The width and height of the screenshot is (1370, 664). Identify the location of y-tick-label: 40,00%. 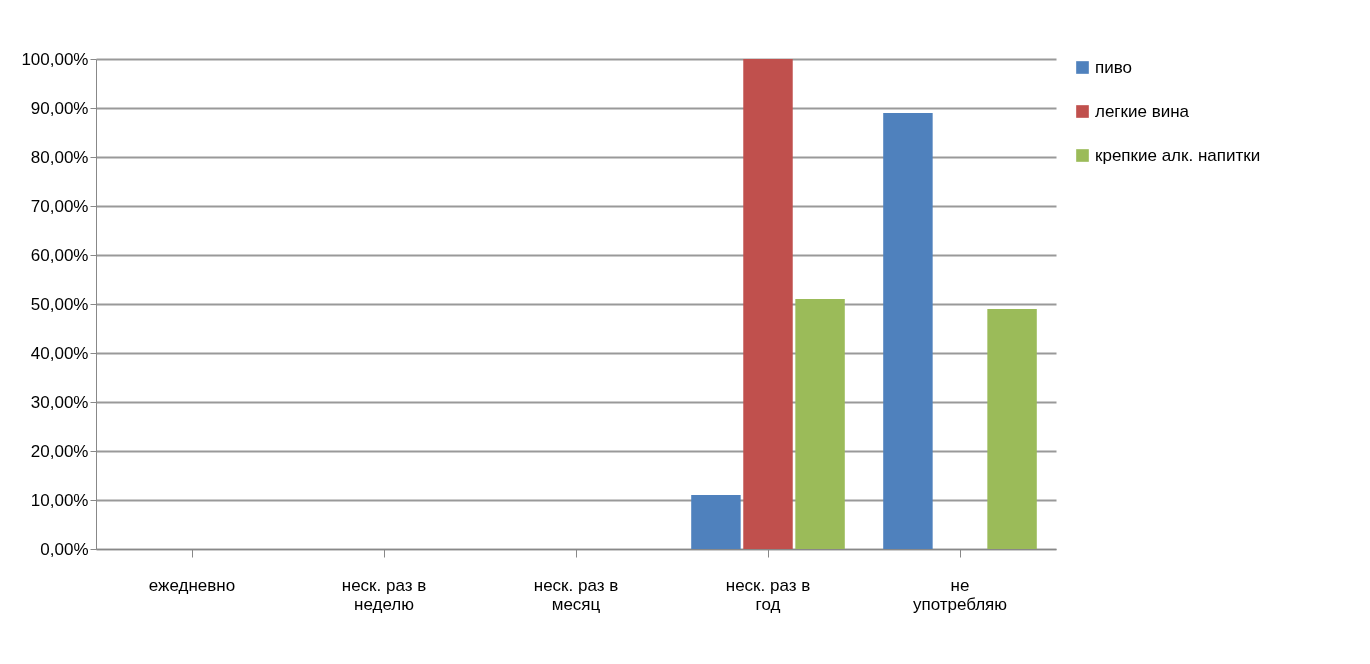
(59, 353).